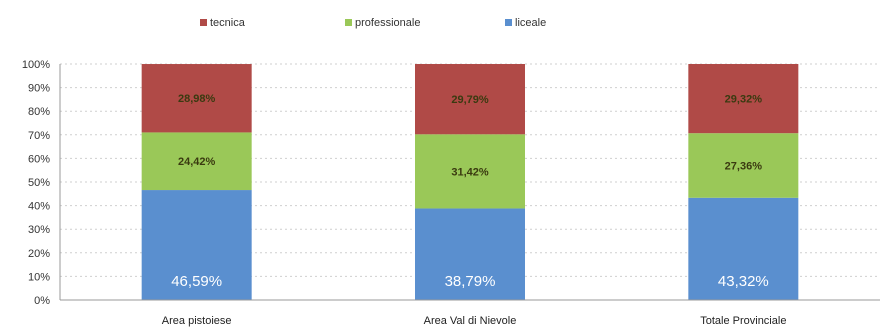  Describe the element at coordinates (203, 22) in the screenshot. I see `legend-swatch-tecnica` at that location.